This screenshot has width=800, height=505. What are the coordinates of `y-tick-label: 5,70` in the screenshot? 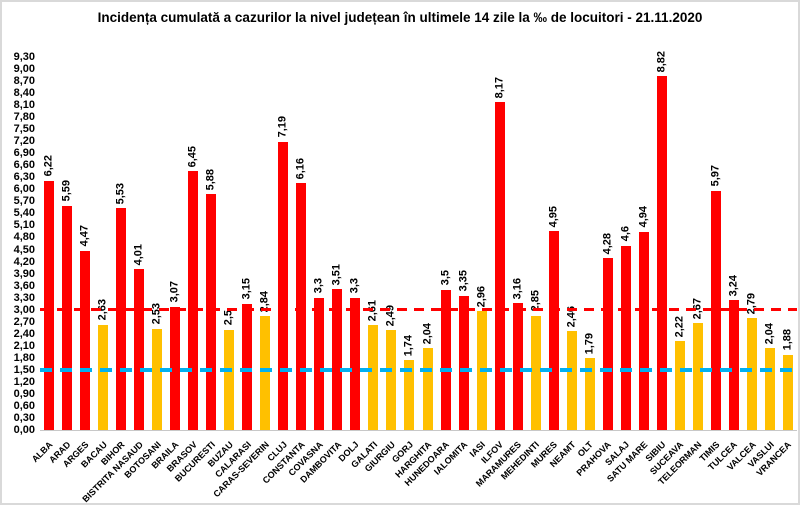 It's located at (24, 201).